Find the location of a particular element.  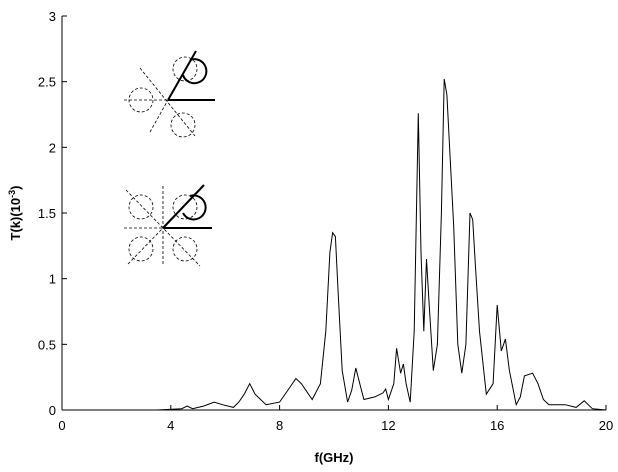

y-tick-label: 3 is located at coordinates (52, 16).